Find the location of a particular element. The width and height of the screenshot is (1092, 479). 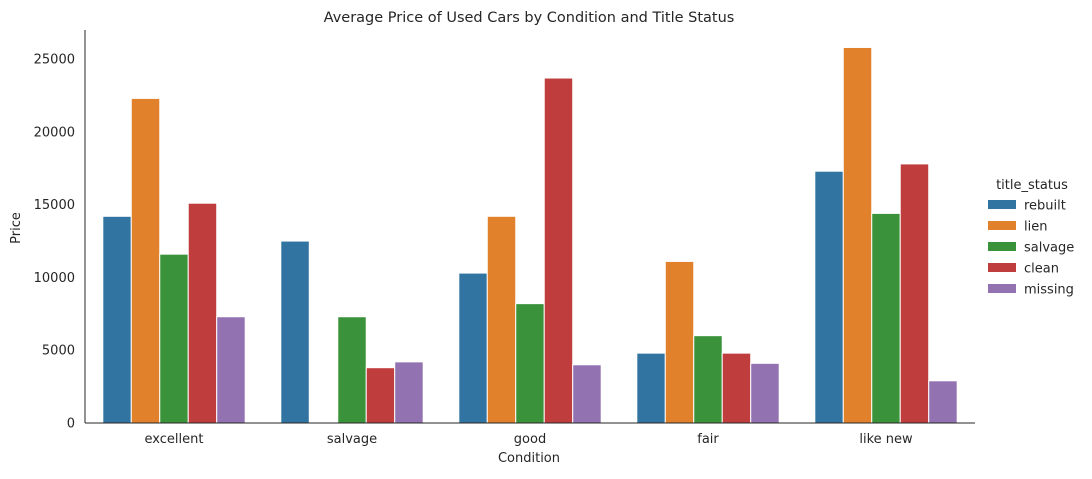

bar-missing-fair is located at coordinates (765, 393).